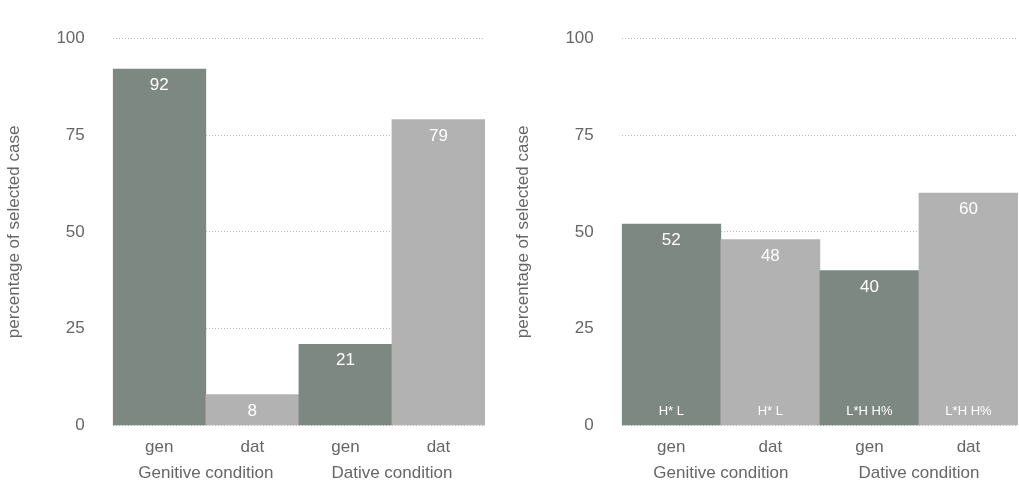 The image size is (1019, 500). I want to click on data-label: 52, so click(671, 240).